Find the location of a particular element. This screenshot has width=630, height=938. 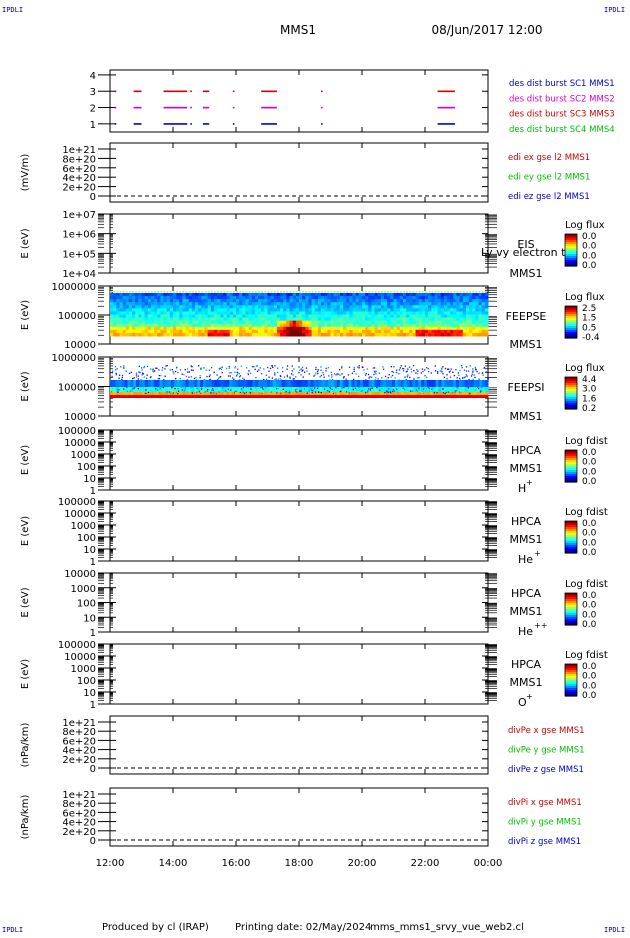

y-tick-label: 1000 is located at coordinates (83, 526).